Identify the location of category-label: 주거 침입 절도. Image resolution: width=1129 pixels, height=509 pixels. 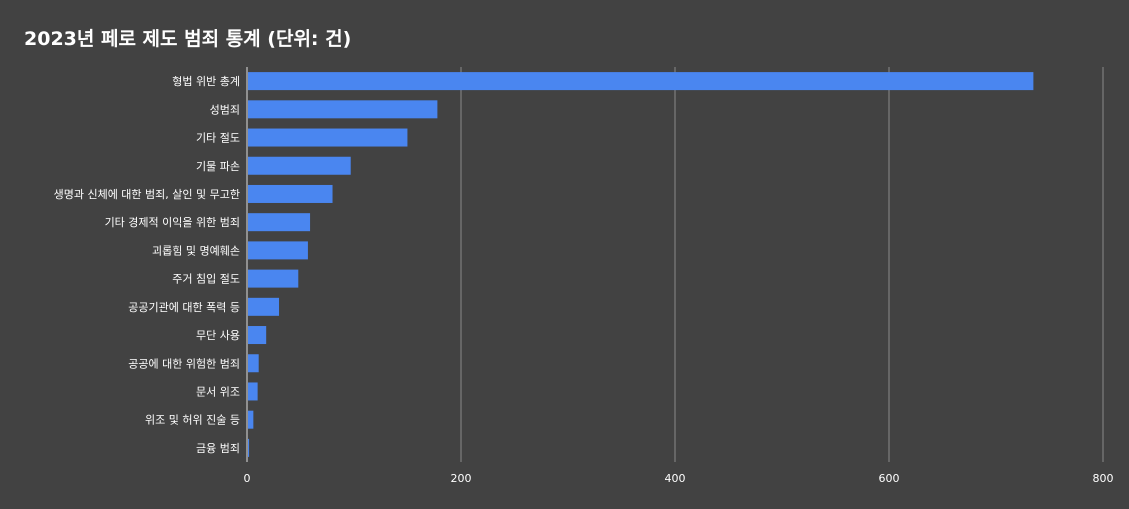
(206, 279).